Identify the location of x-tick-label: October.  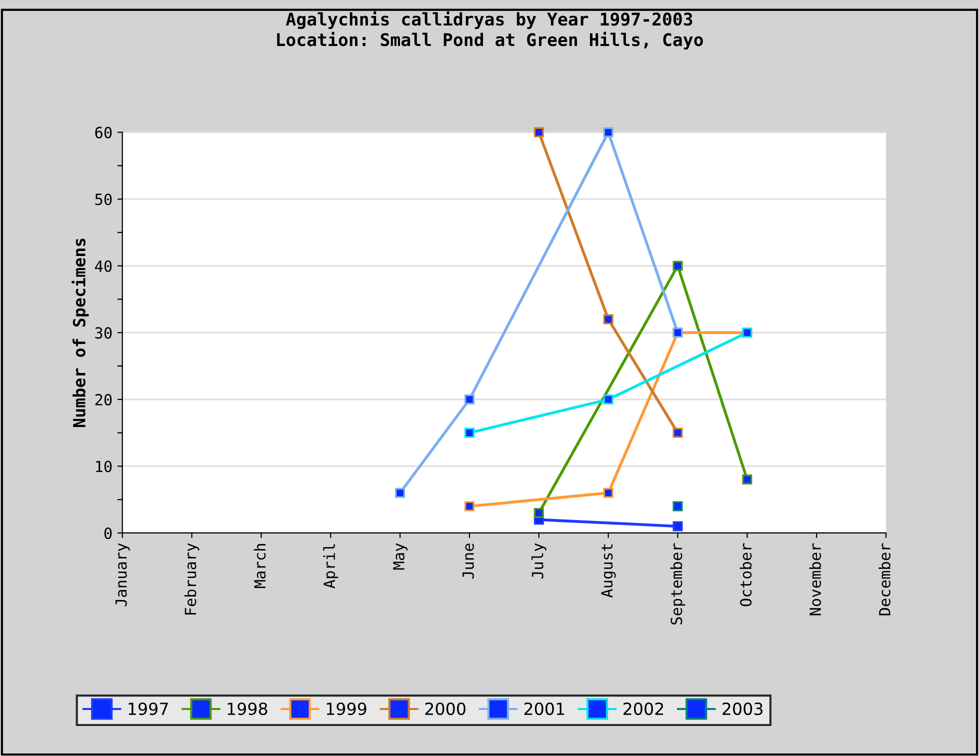
(746, 574).